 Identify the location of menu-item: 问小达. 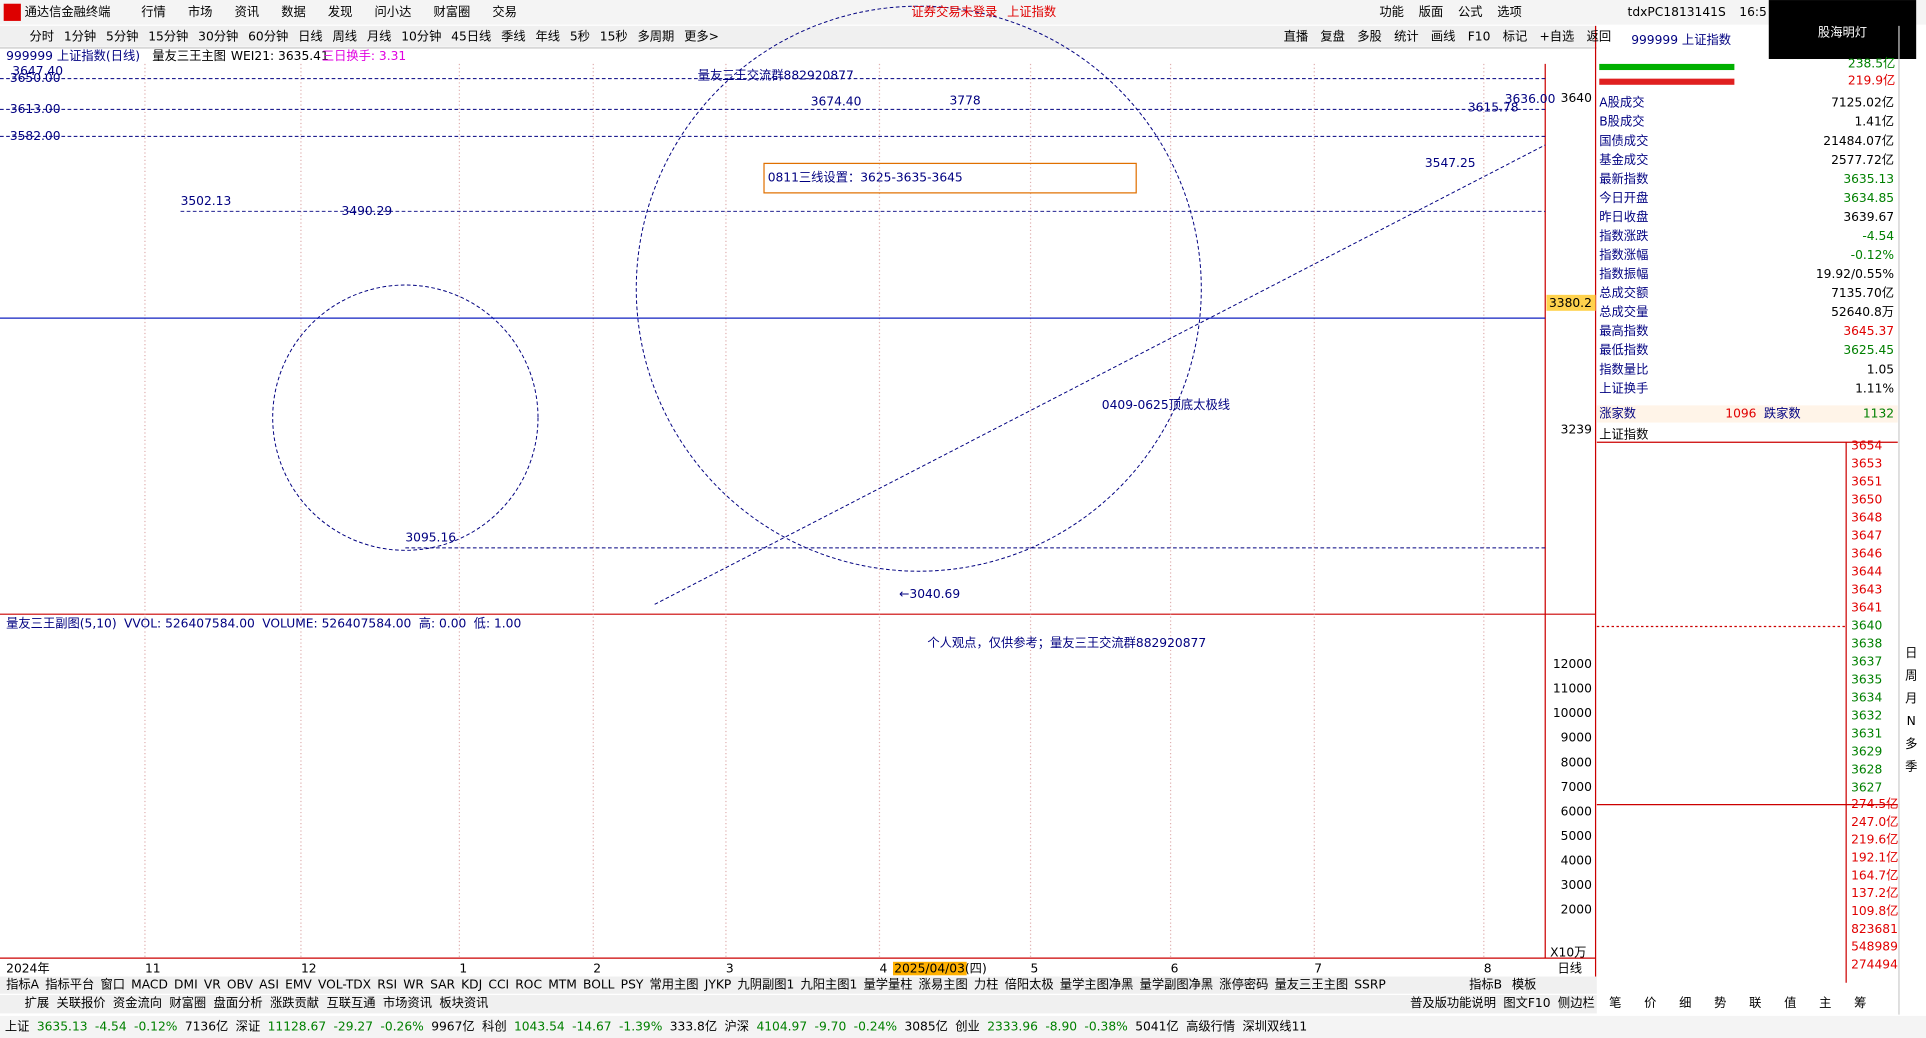
(393, 12).